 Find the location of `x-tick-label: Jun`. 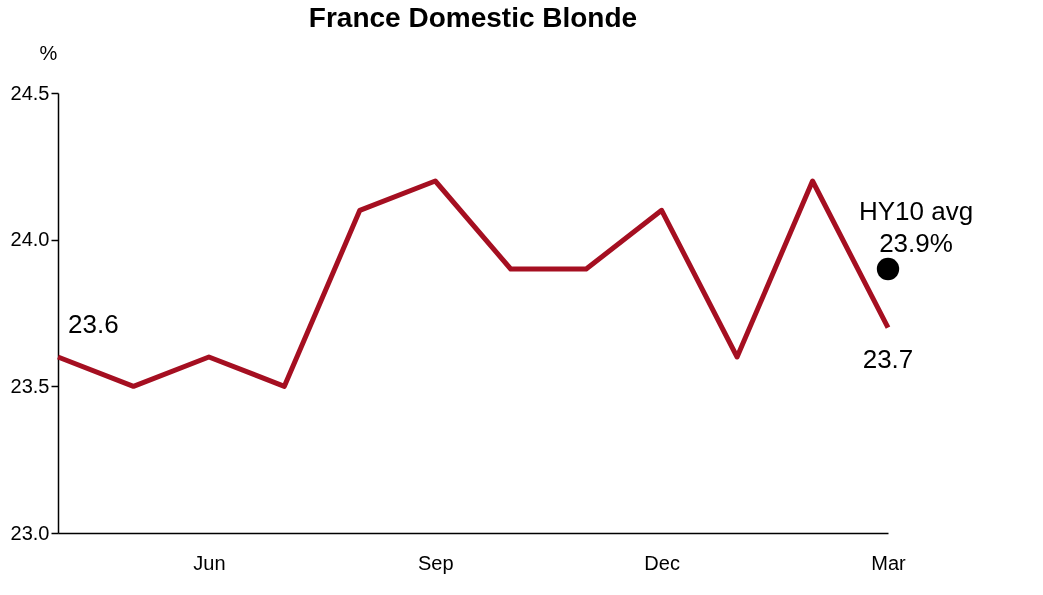

x-tick-label: Jun is located at coordinates (209, 562).